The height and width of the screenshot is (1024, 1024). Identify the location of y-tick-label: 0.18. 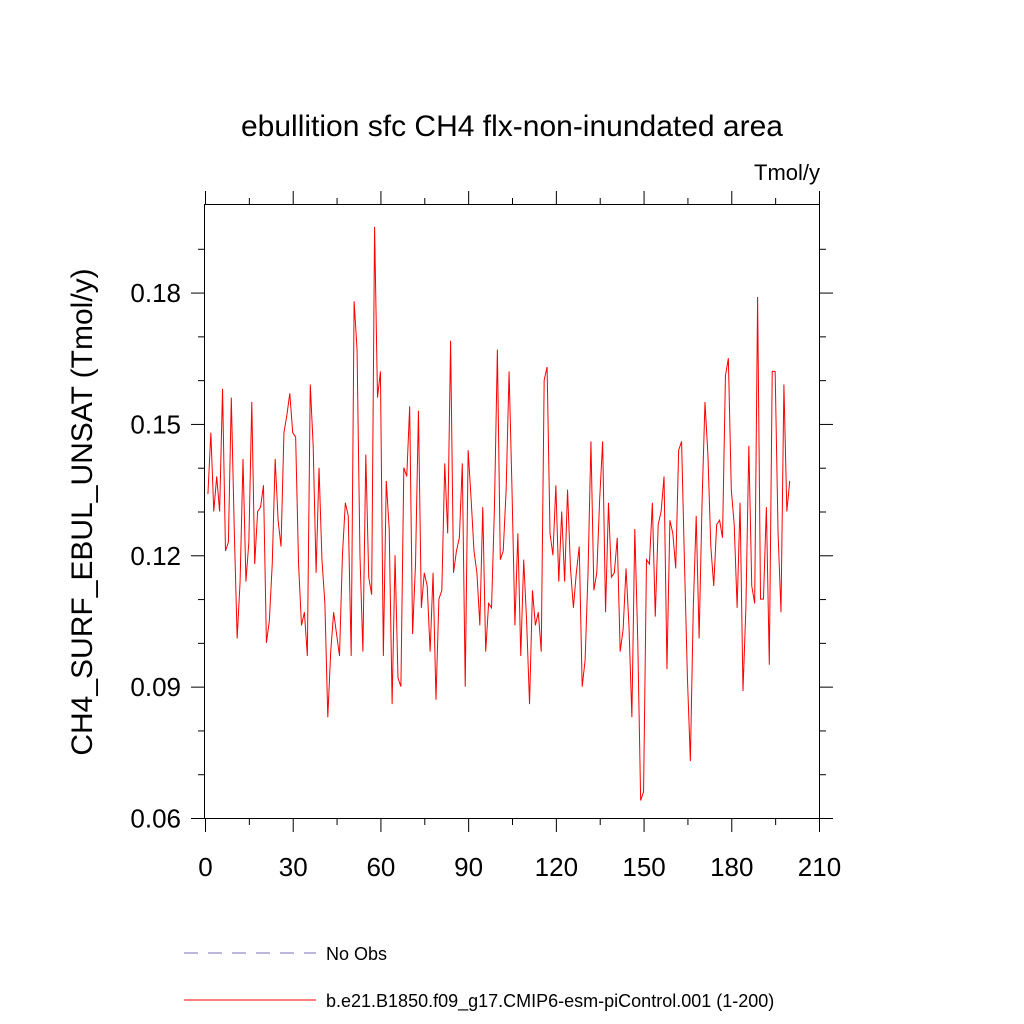
(155, 293).